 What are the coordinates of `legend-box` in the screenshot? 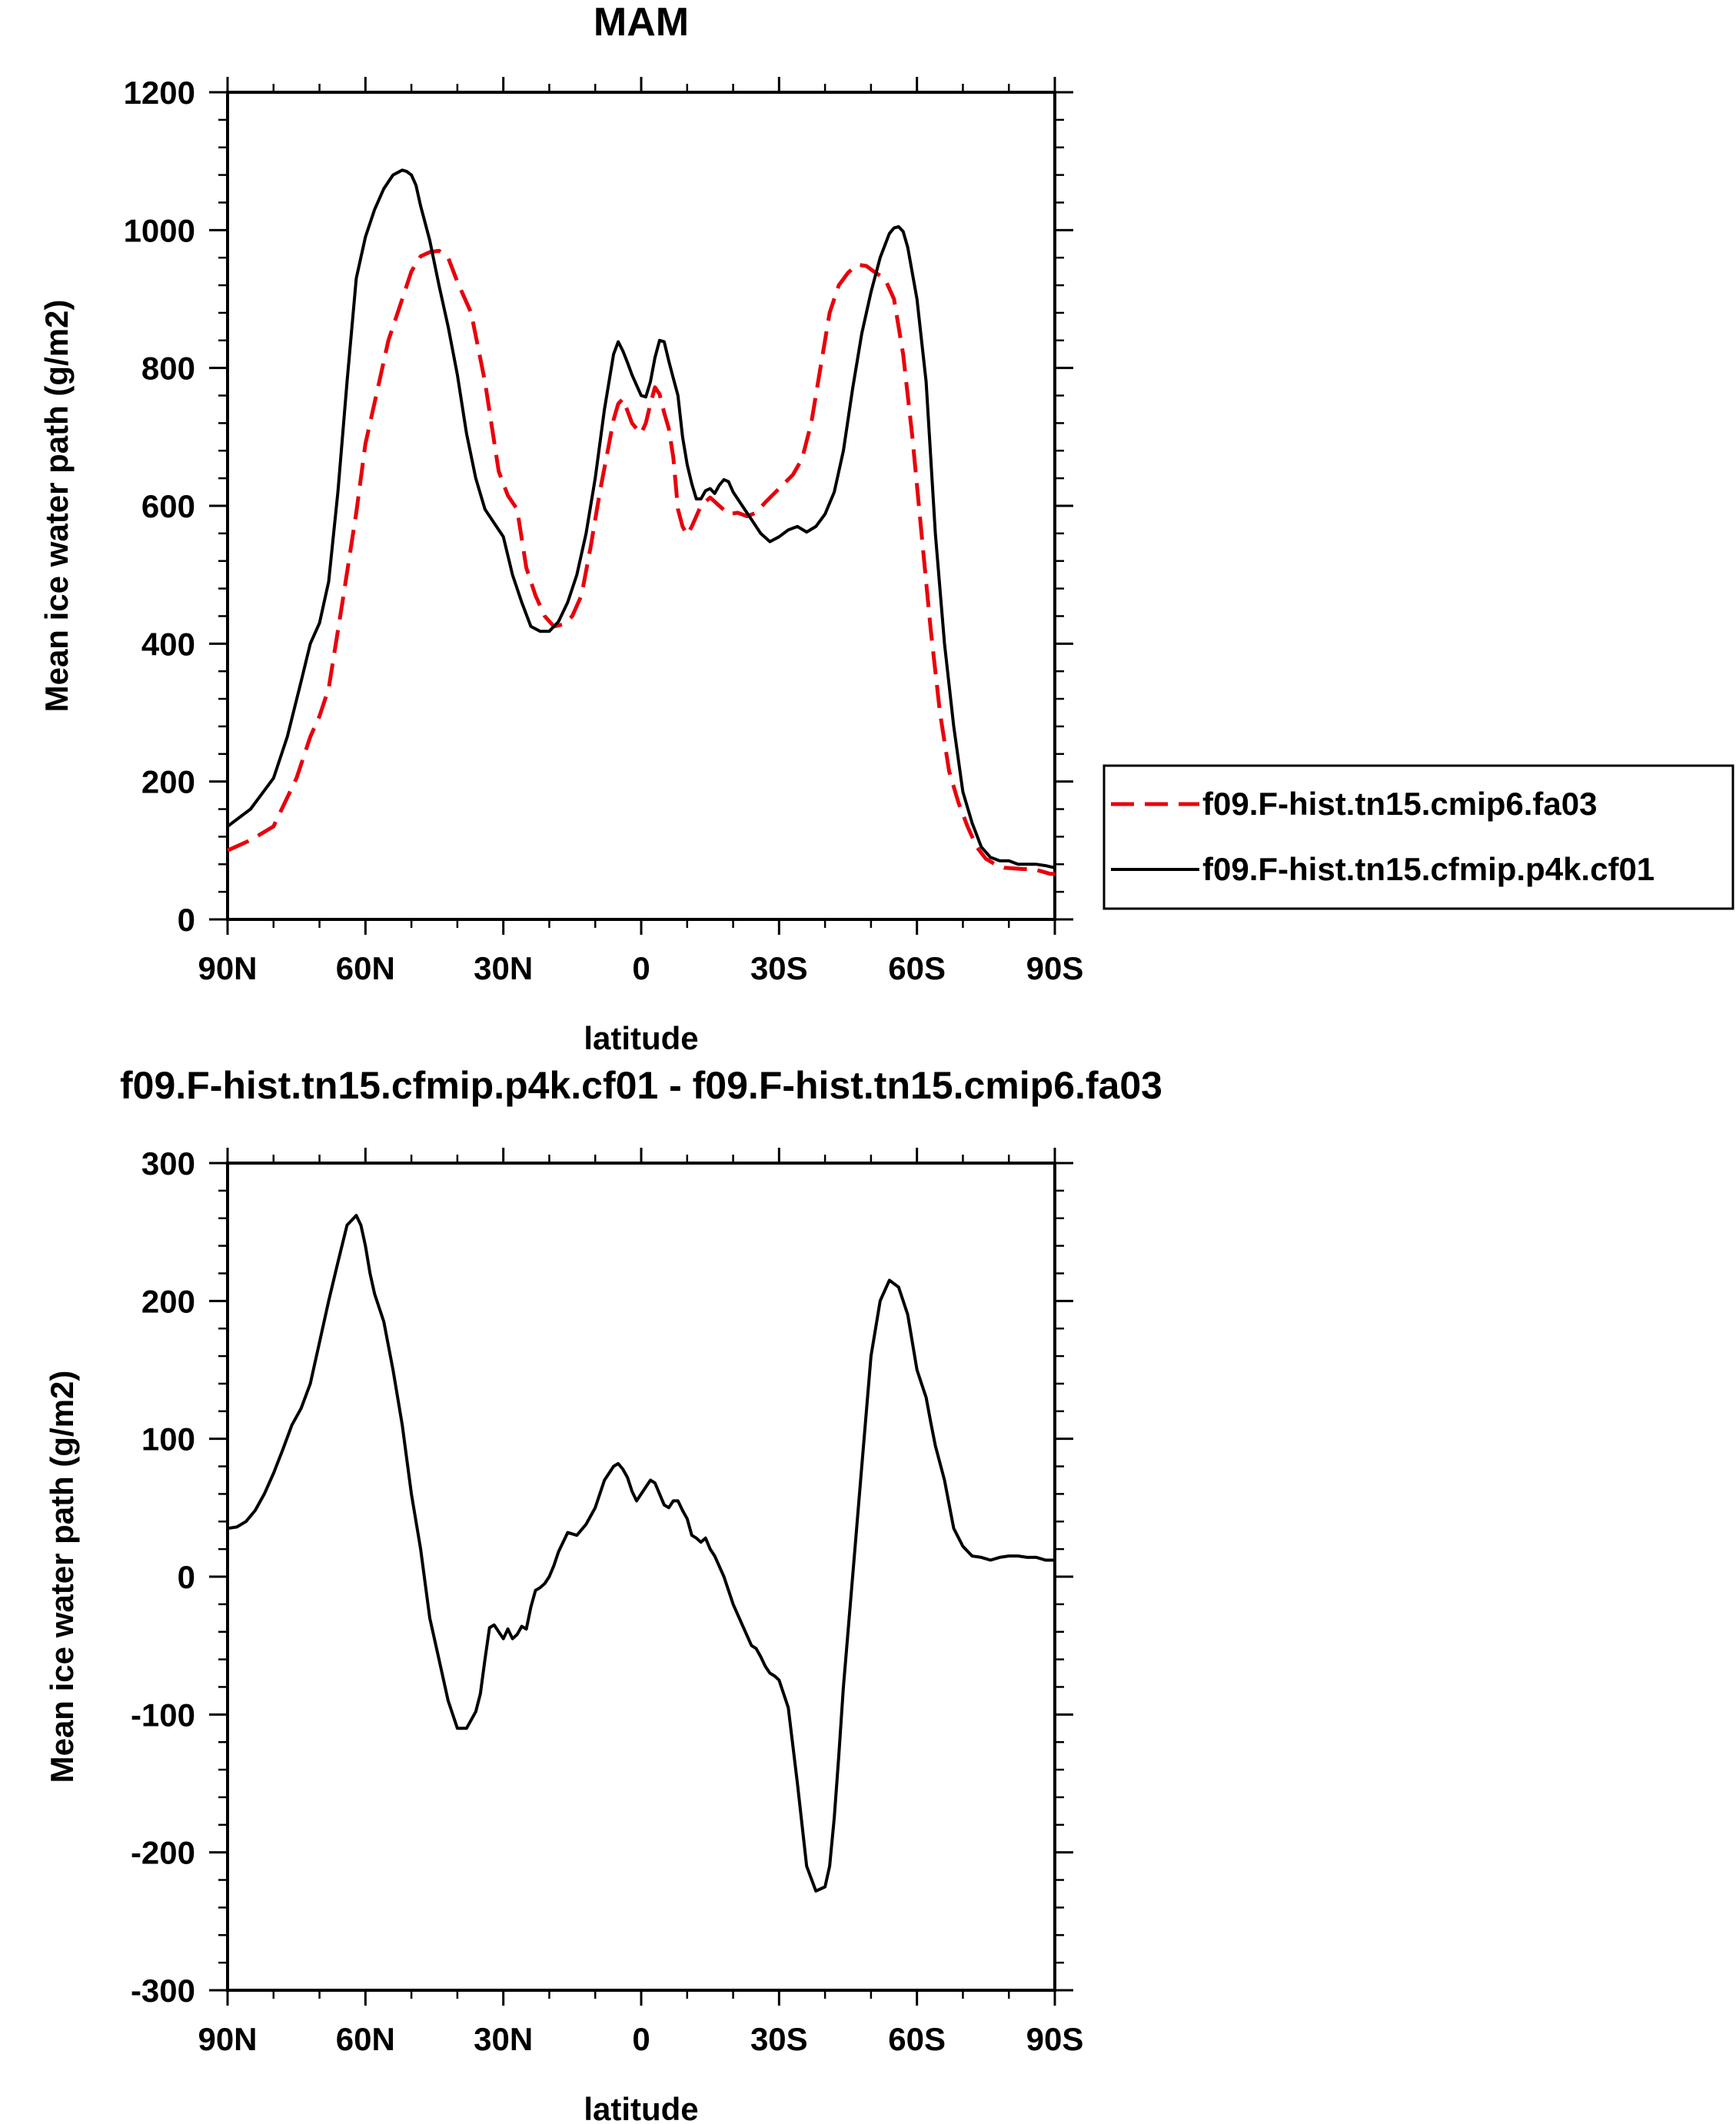 It's located at (1418, 837).